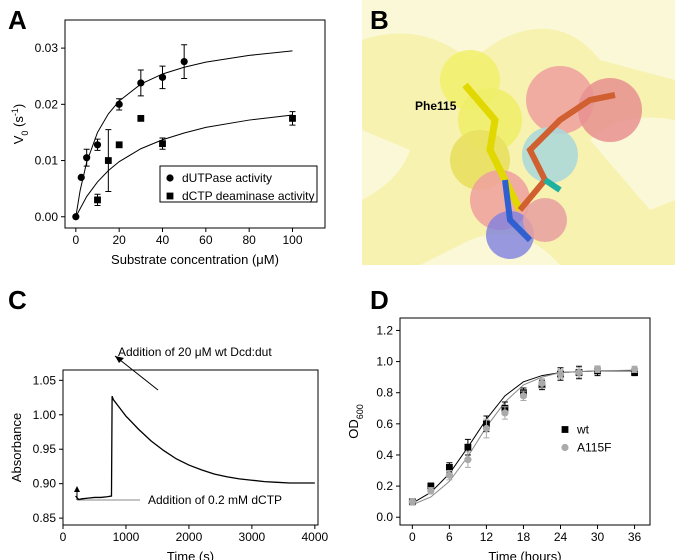 This screenshot has width=675, height=560. I want to click on x-tick-label: 80, so click(249, 240).